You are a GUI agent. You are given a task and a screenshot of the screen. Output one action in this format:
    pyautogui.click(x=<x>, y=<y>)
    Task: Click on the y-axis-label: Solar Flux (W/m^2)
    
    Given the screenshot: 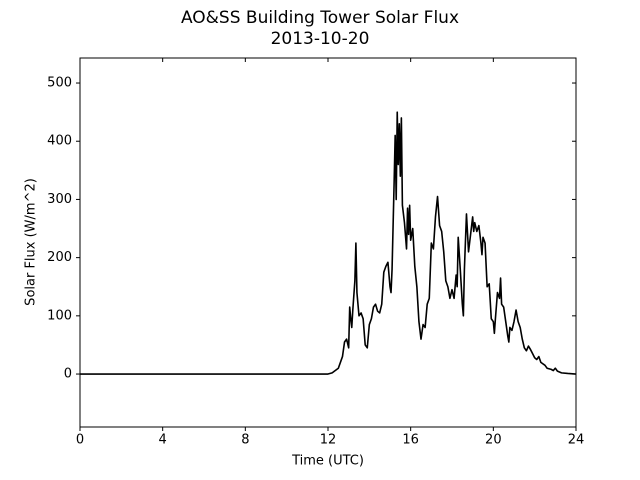 What is the action you would take?
    pyautogui.click(x=31, y=242)
    